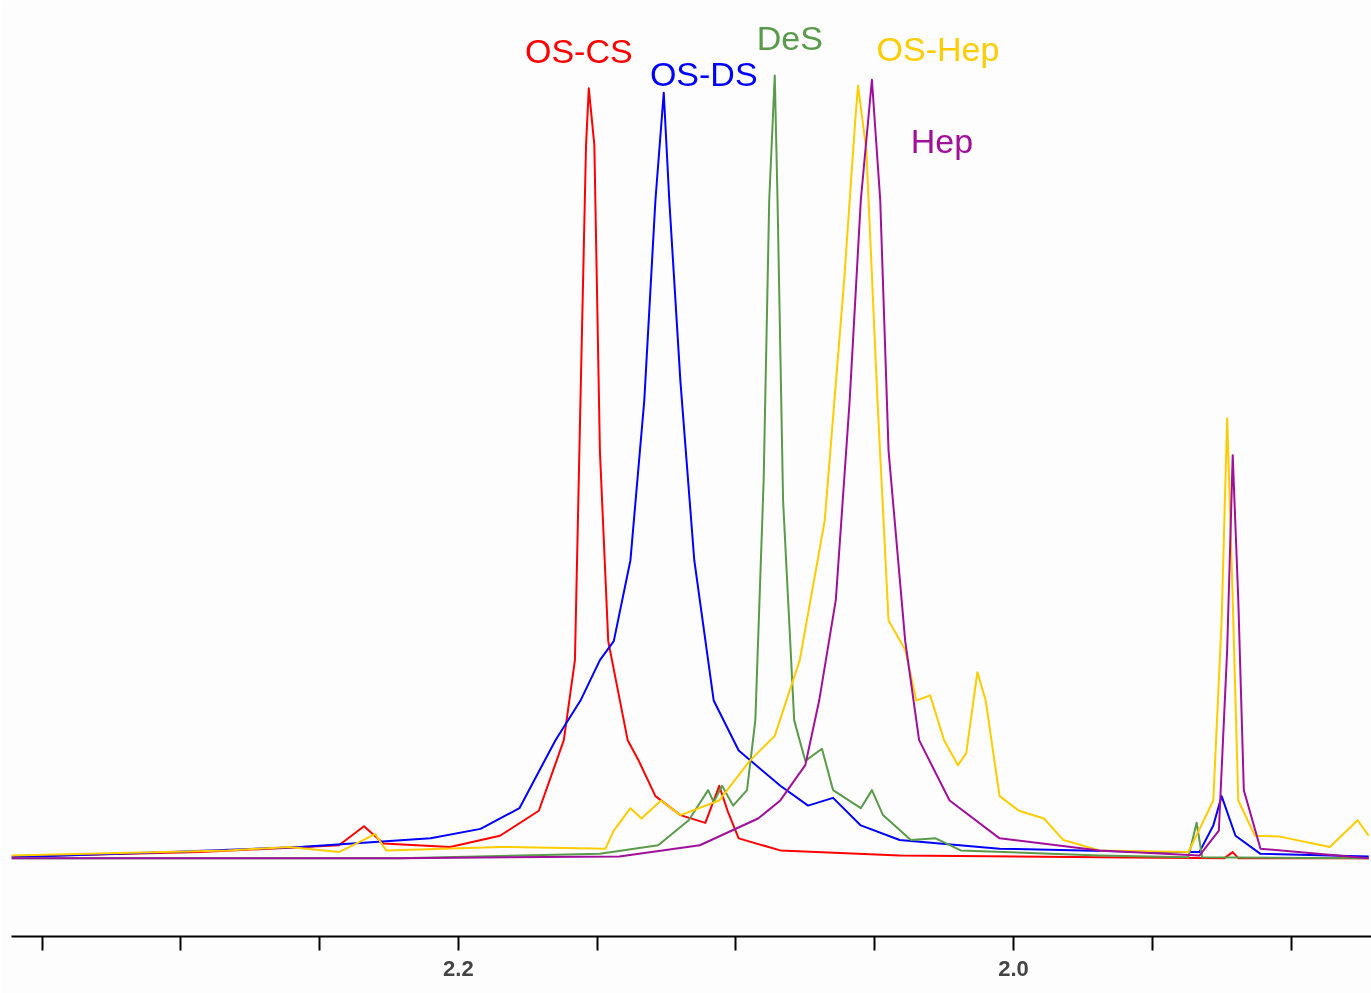  I want to click on series-label: DeS, so click(789, 38).